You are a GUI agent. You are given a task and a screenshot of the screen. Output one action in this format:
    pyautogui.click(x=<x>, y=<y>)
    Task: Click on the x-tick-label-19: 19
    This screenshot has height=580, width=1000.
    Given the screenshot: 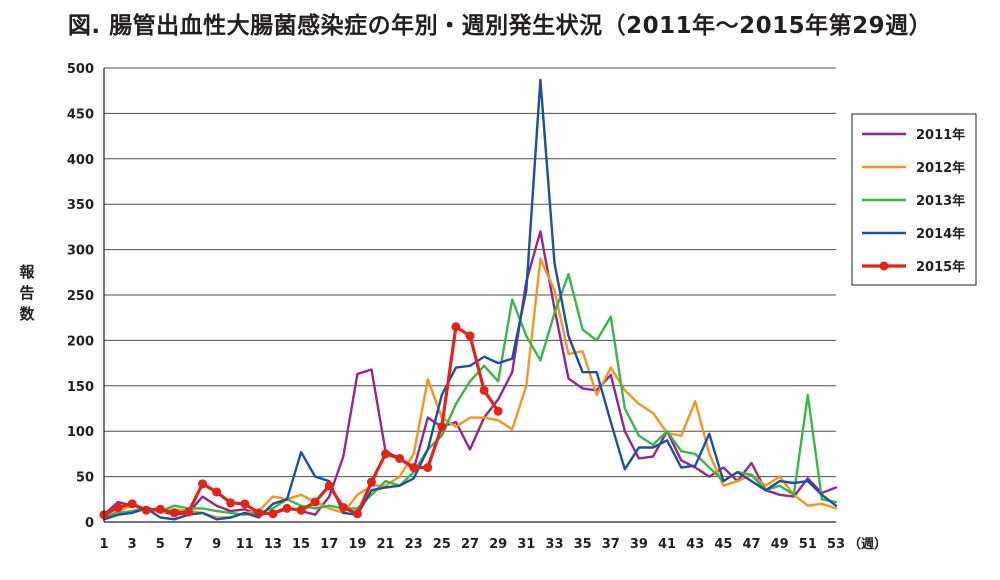 What is the action you would take?
    pyautogui.click(x=357, y=544)
    